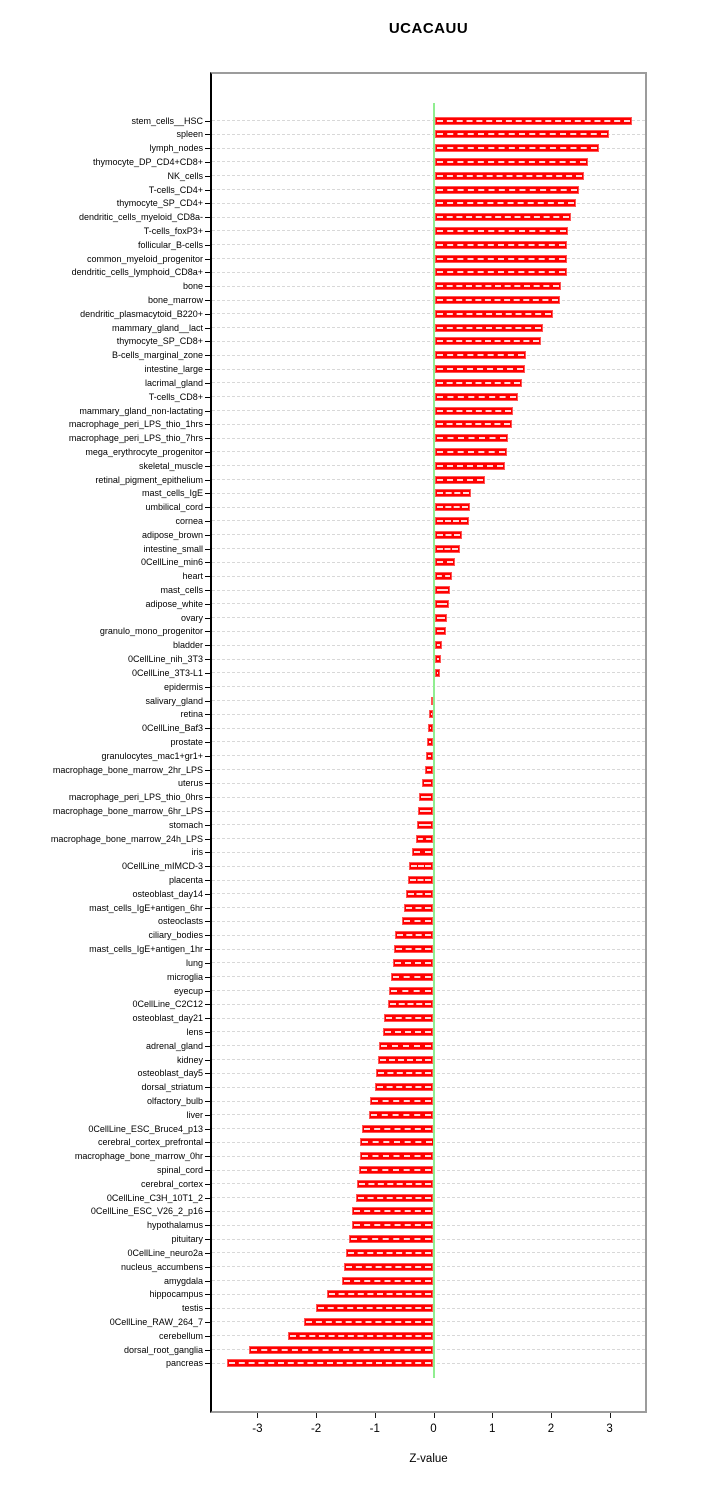 The height and width of the screenshot is (1485, 720). Describe the element at coordinates (173, 382) in the screenshot. I see `category-label: lacrimal_gland` at that location.